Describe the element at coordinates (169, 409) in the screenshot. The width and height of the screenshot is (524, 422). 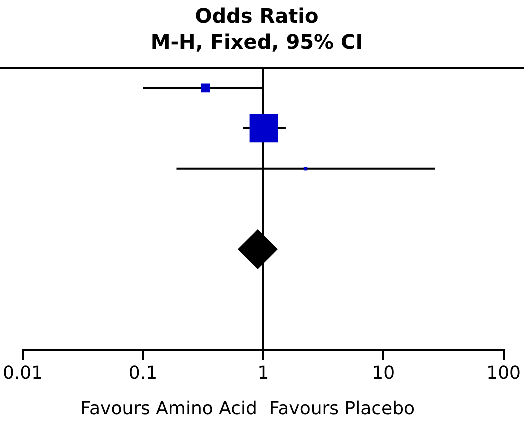
I see `text: Favours Amino Acid` at that location.